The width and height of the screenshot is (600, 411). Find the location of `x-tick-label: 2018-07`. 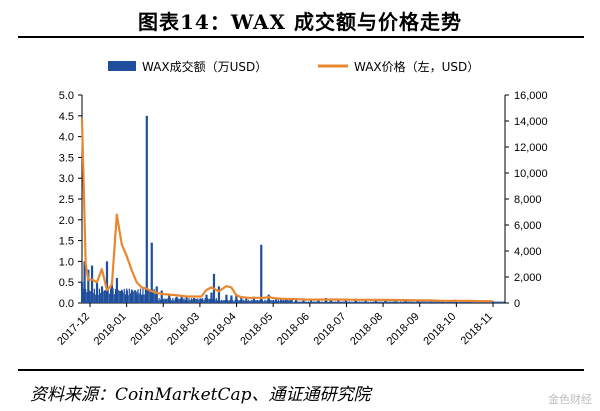

x-tick-label: 2018-07 is located at coordinates (330, 329).